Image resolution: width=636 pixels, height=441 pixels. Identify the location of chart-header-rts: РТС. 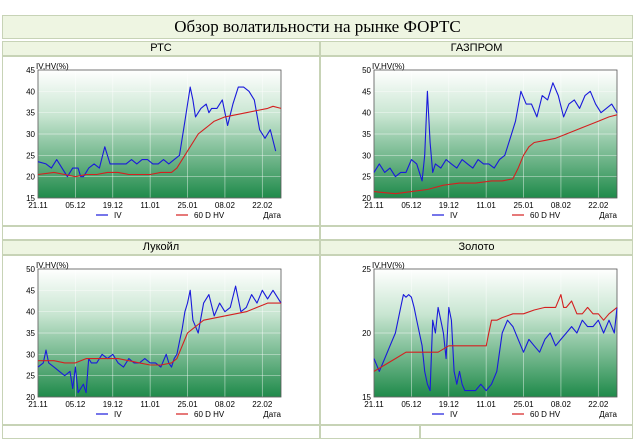
(161, 48).